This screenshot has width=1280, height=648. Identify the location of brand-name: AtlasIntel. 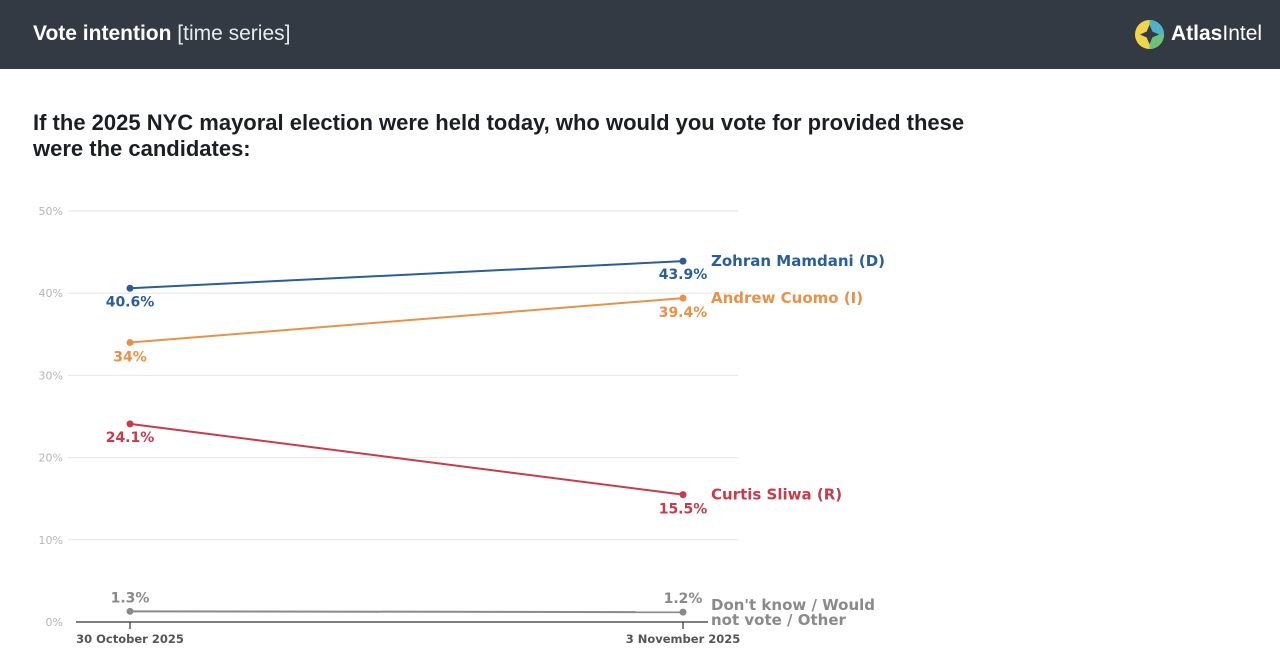
(1216, 34).